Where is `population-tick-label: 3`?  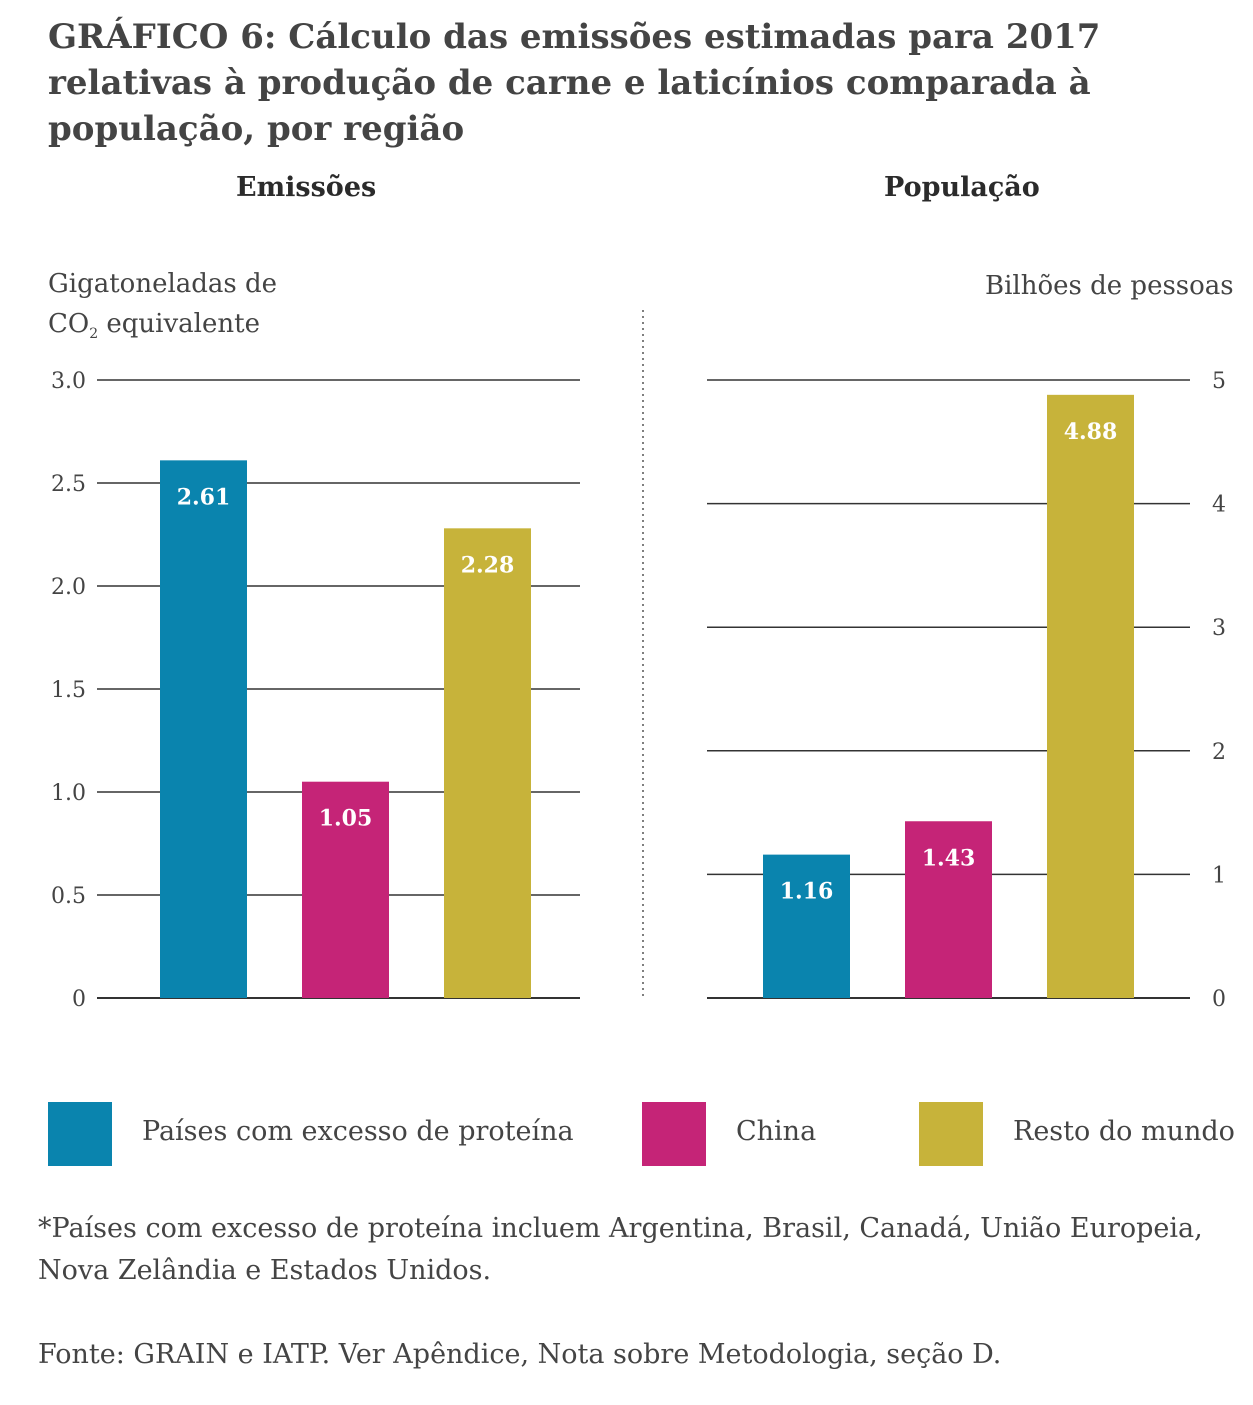
population-tick-label: 3 is located at coordinates (1219, 628).